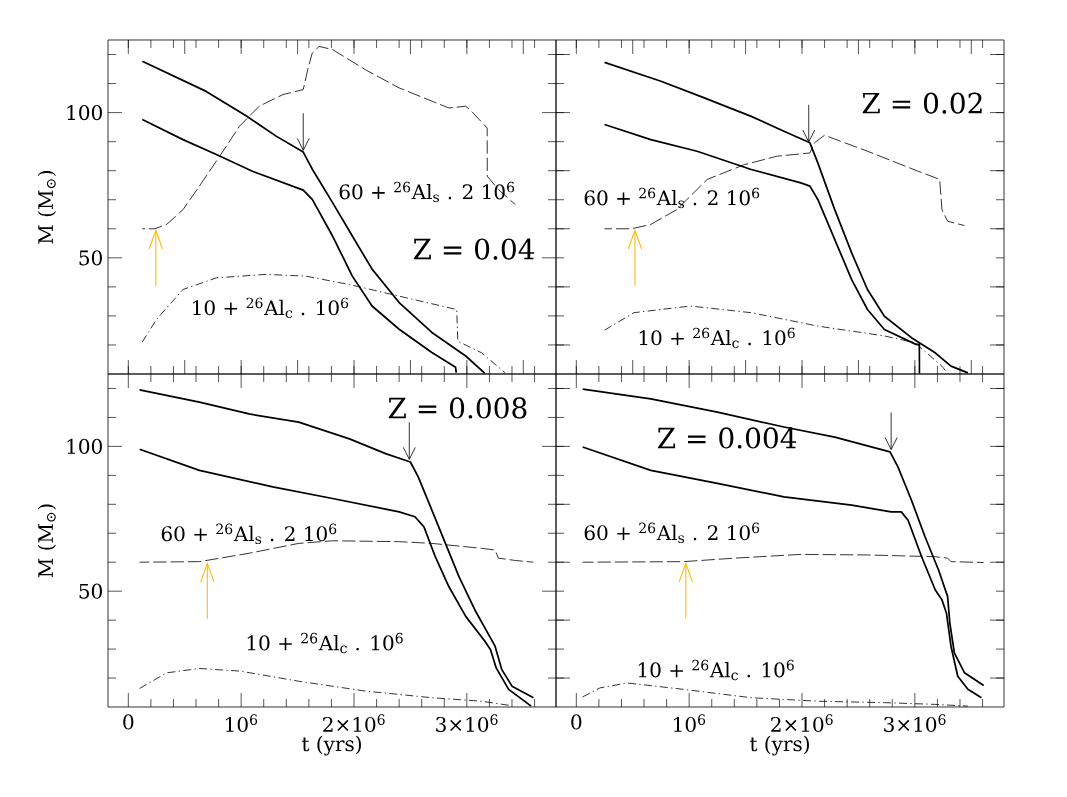 This screenshot has height=797, width=1067. What do you see at coordinates (474, 249) in the screenshot?
I see `annotation: Z = 0.04` at bounding box center [474, 249].